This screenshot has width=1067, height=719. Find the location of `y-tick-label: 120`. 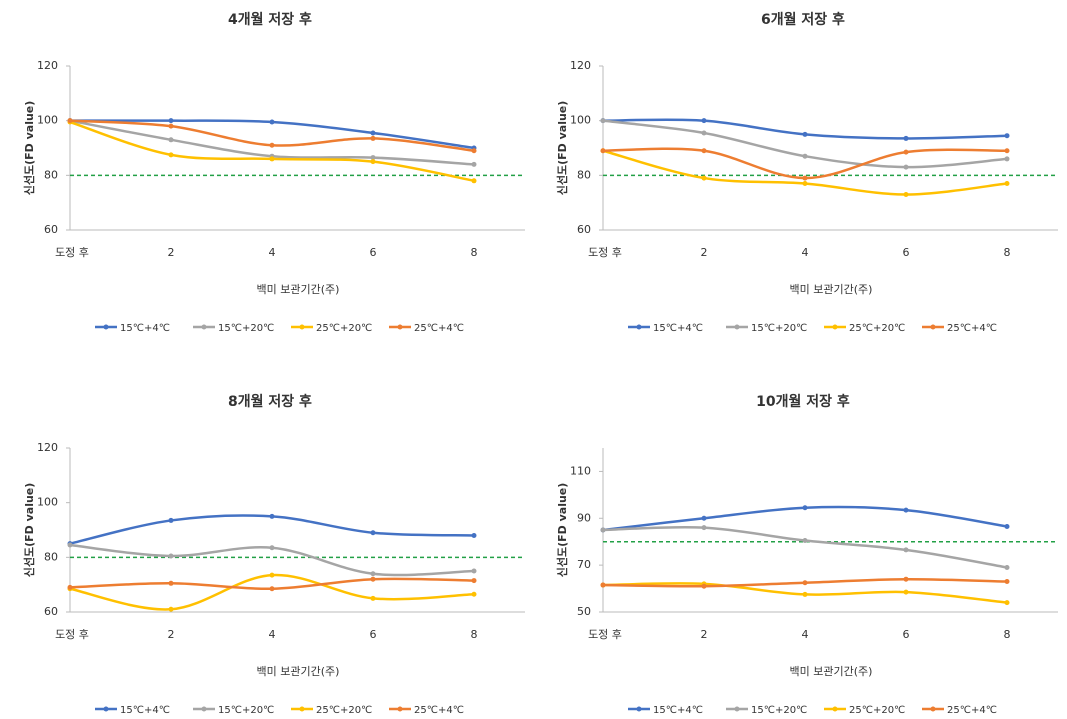

y-tick-label: 120 is located at coordinates (47, 65).